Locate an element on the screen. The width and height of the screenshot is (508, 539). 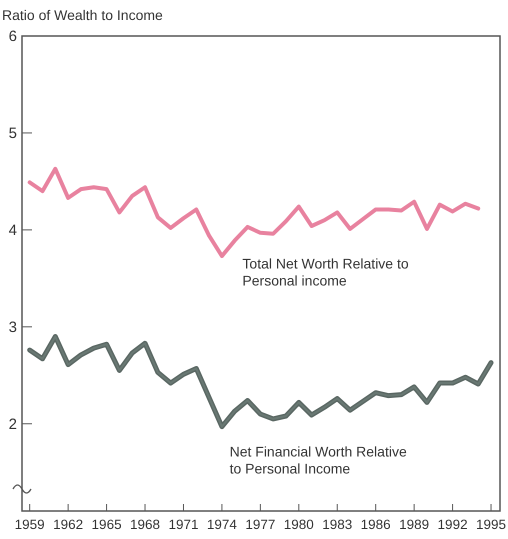
x-tick-label: 1968 is located at coordinates (145, 524).